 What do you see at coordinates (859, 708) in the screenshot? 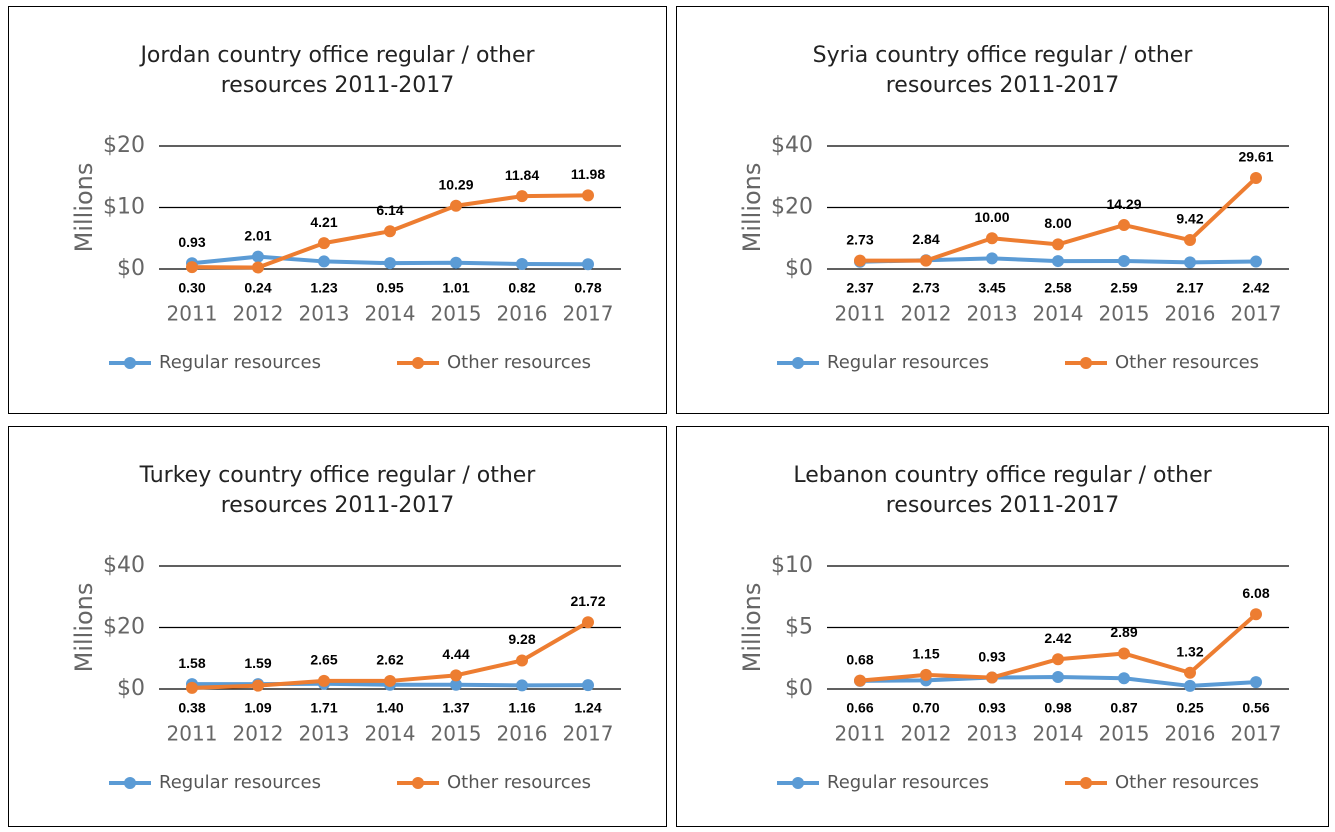
I see `data-label: 0.66` at bounding box center [859, 708].